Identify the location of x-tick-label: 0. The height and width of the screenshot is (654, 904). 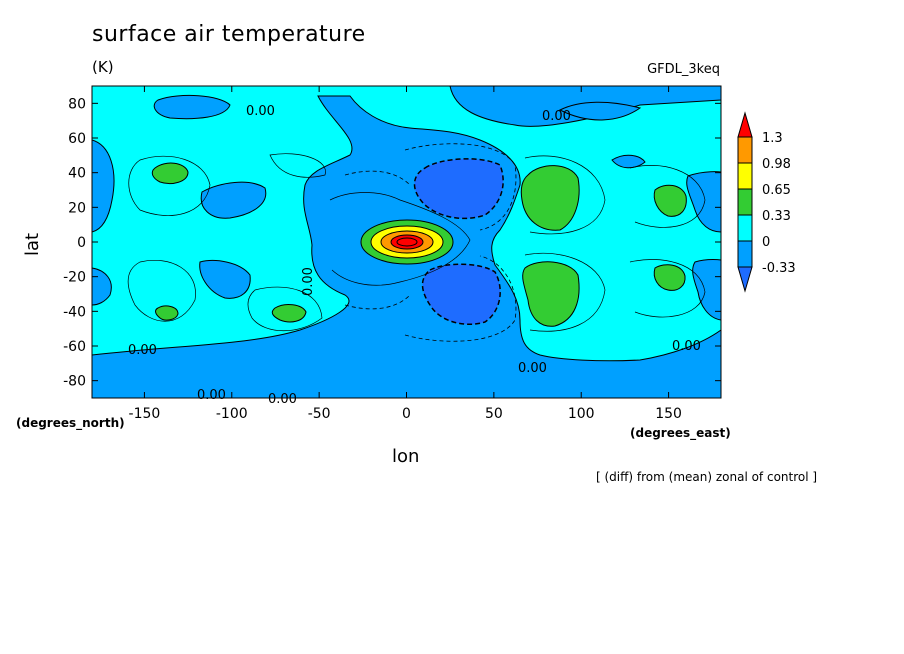
(406, 414).